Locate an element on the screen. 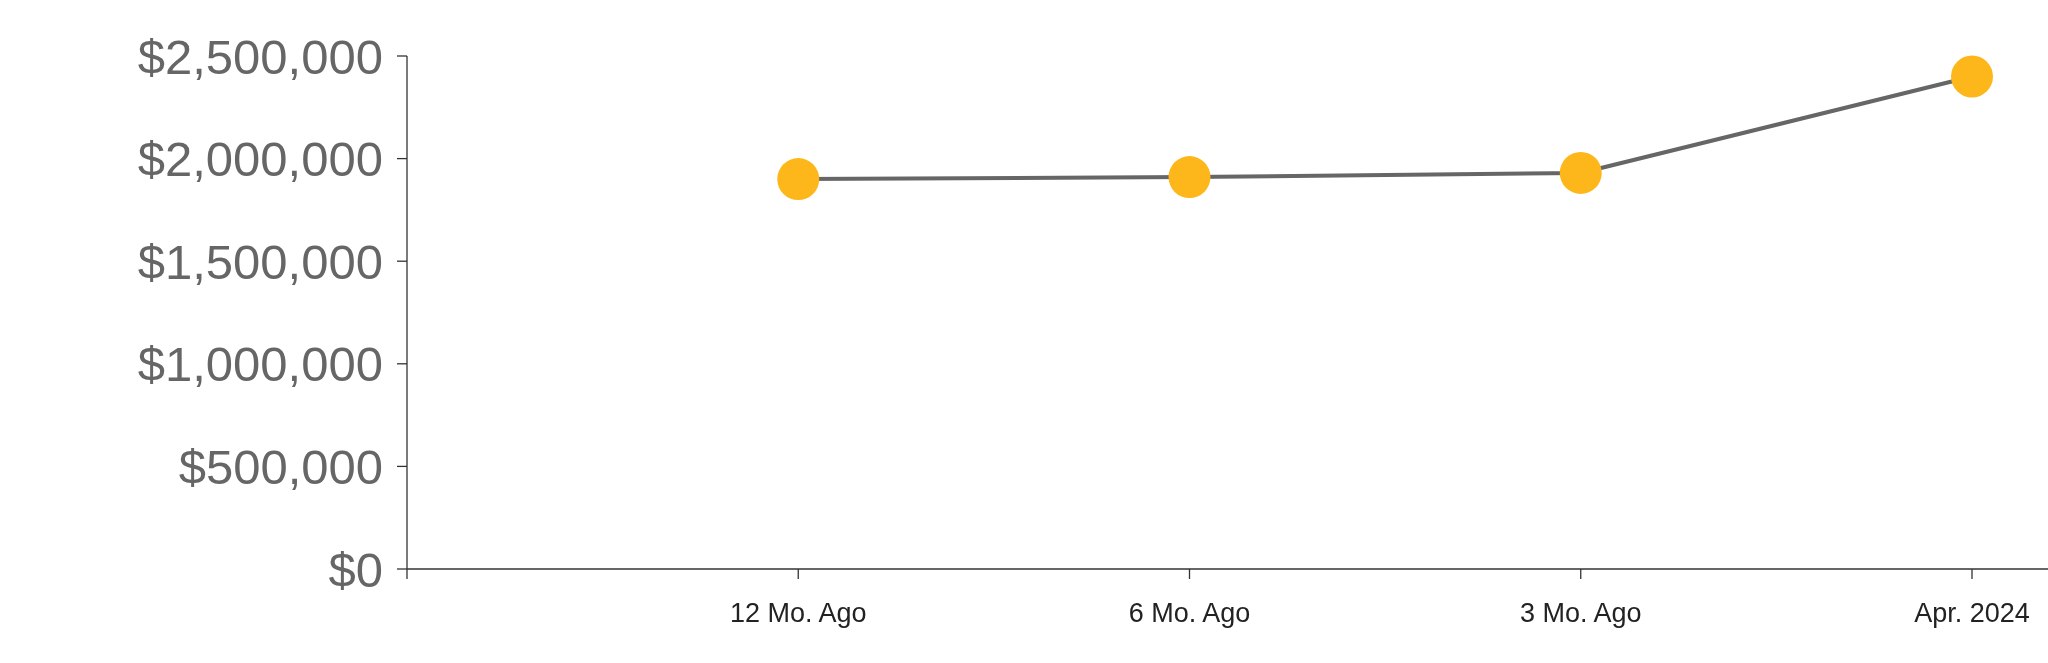 The width and height of the screenshot is (2048, 663). y-tick-label: $1,000,000 is located at coordinates (260, 364).